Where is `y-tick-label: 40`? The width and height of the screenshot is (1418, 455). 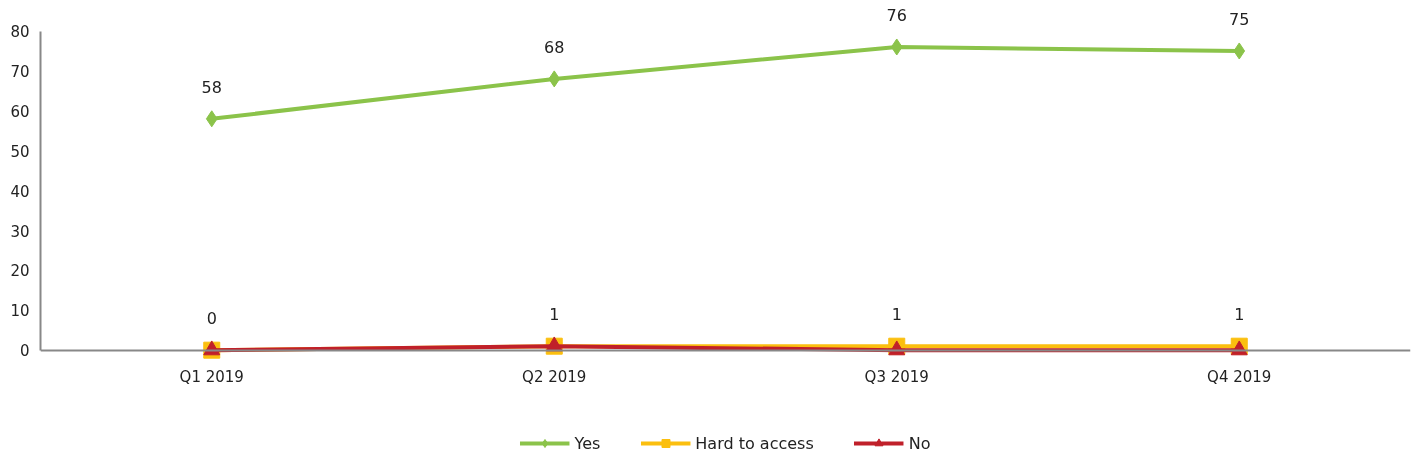 y-tick-label: 40 is located at coordinates (20, 191).